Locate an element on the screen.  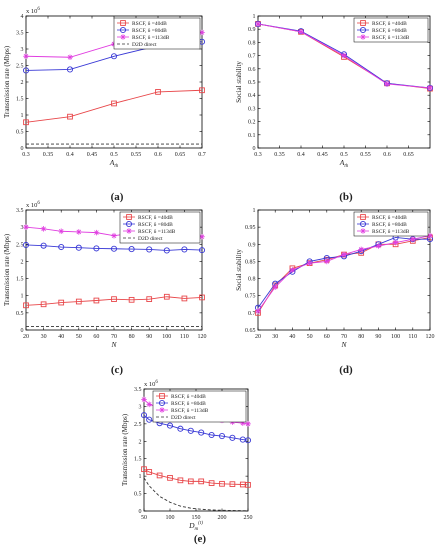
y-tick-label: 0.5 is located at coordinates (138, 495).